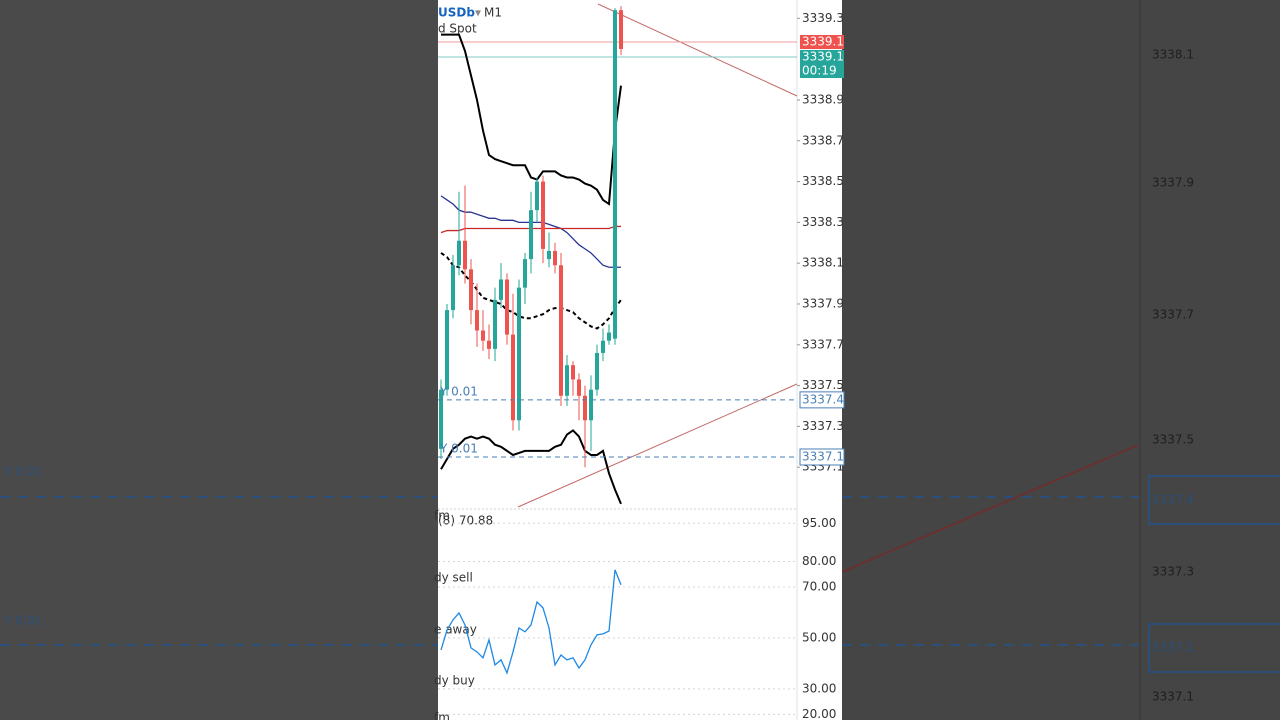 This screenshot has height=720, width=1280. I want to click on y-tick-label: 3338.7, so click(823, 140).